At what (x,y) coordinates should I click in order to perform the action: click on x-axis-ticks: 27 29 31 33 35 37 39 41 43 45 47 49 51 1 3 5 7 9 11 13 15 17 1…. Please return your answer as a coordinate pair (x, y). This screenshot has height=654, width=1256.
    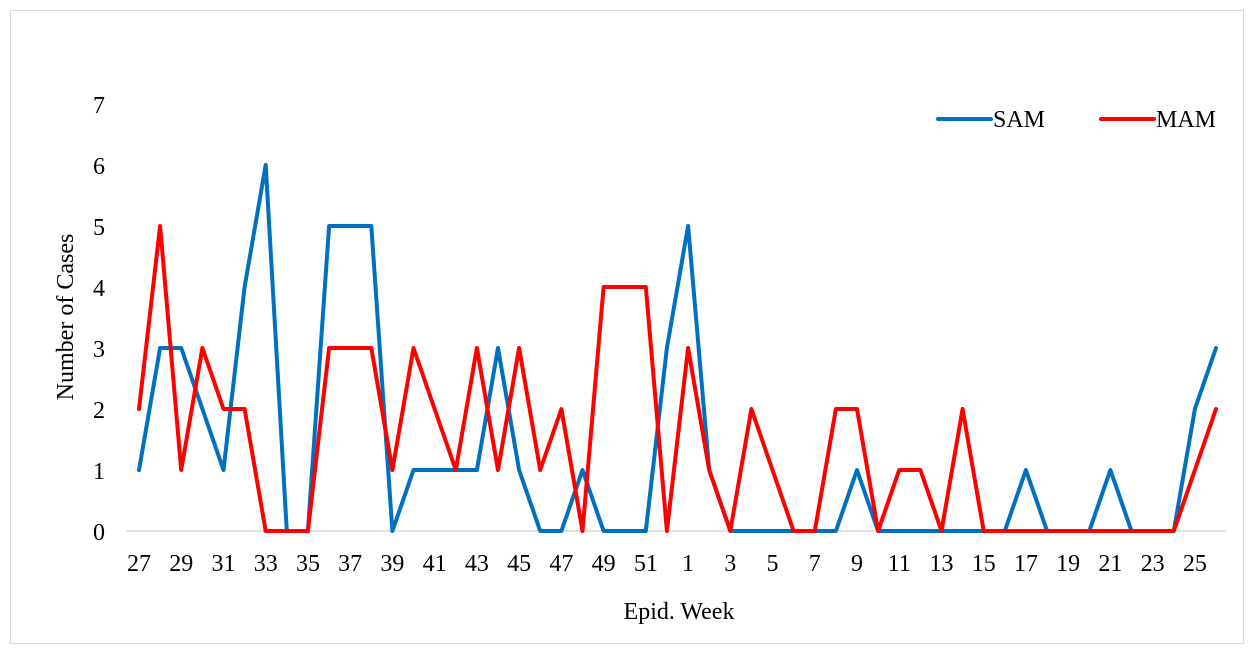
    Looking at the image, I should click on (667, 564).